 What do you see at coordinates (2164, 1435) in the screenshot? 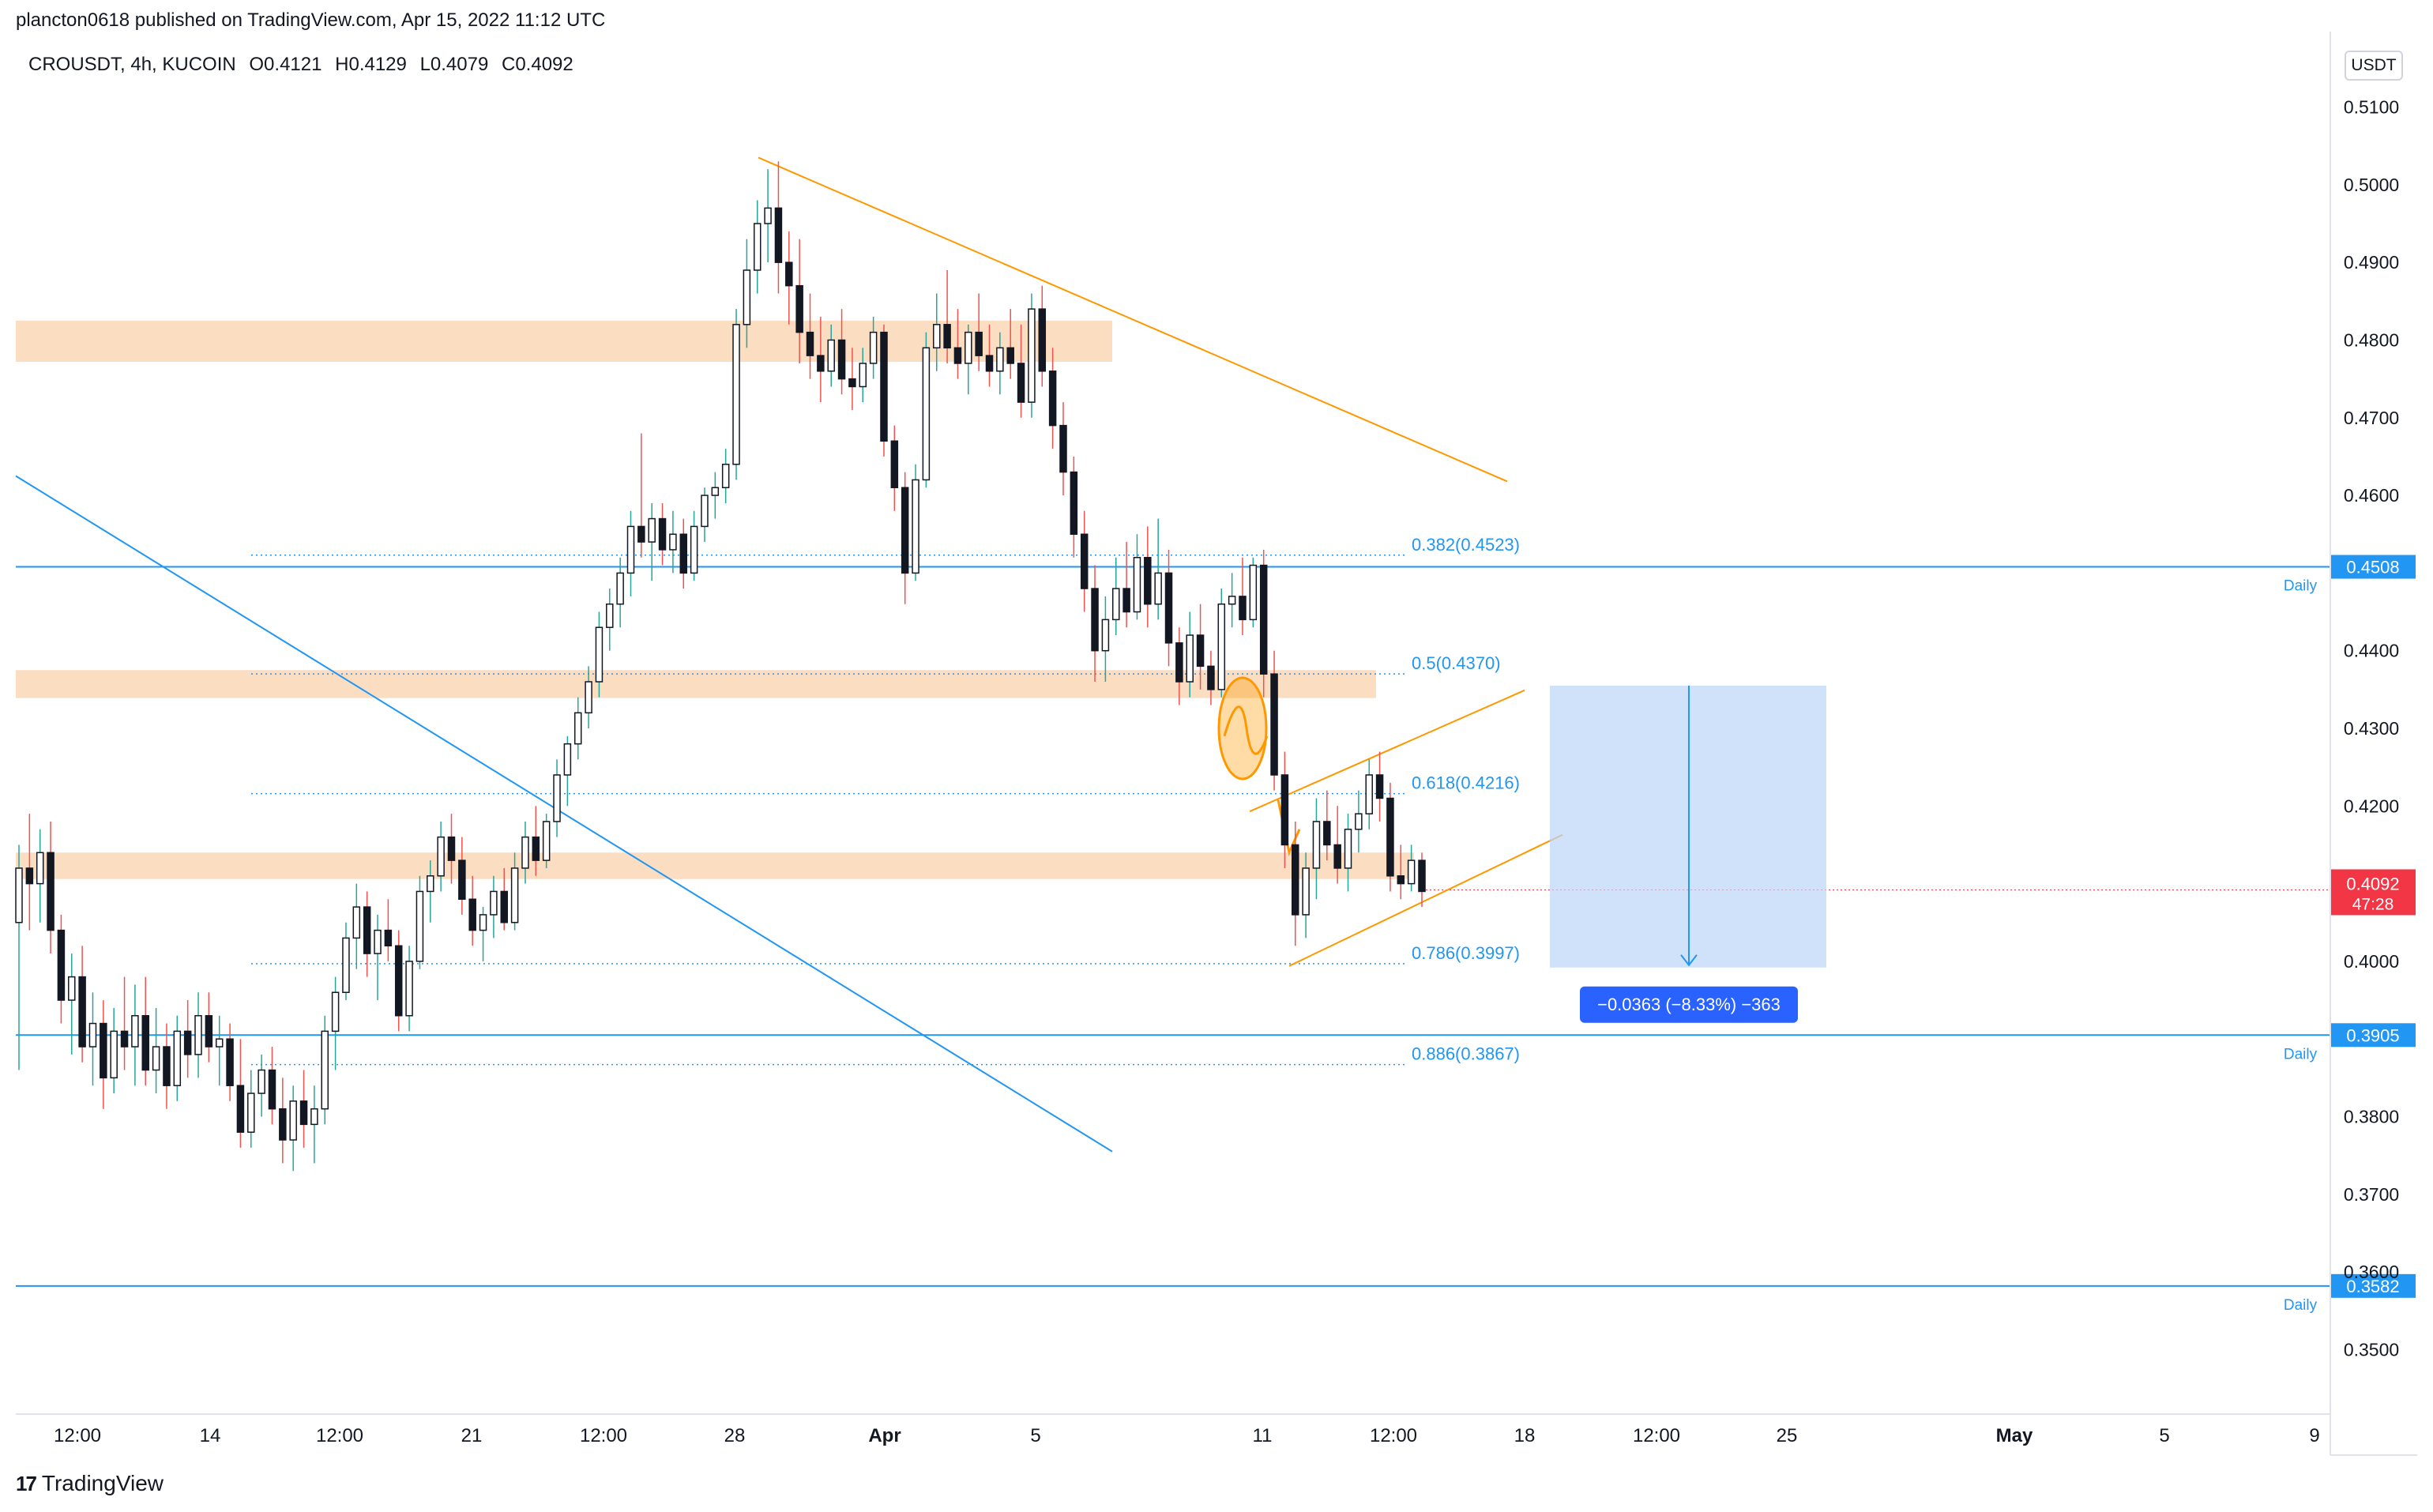
I see `time-tick-label: 5` at bounding box center [2164, 1435].